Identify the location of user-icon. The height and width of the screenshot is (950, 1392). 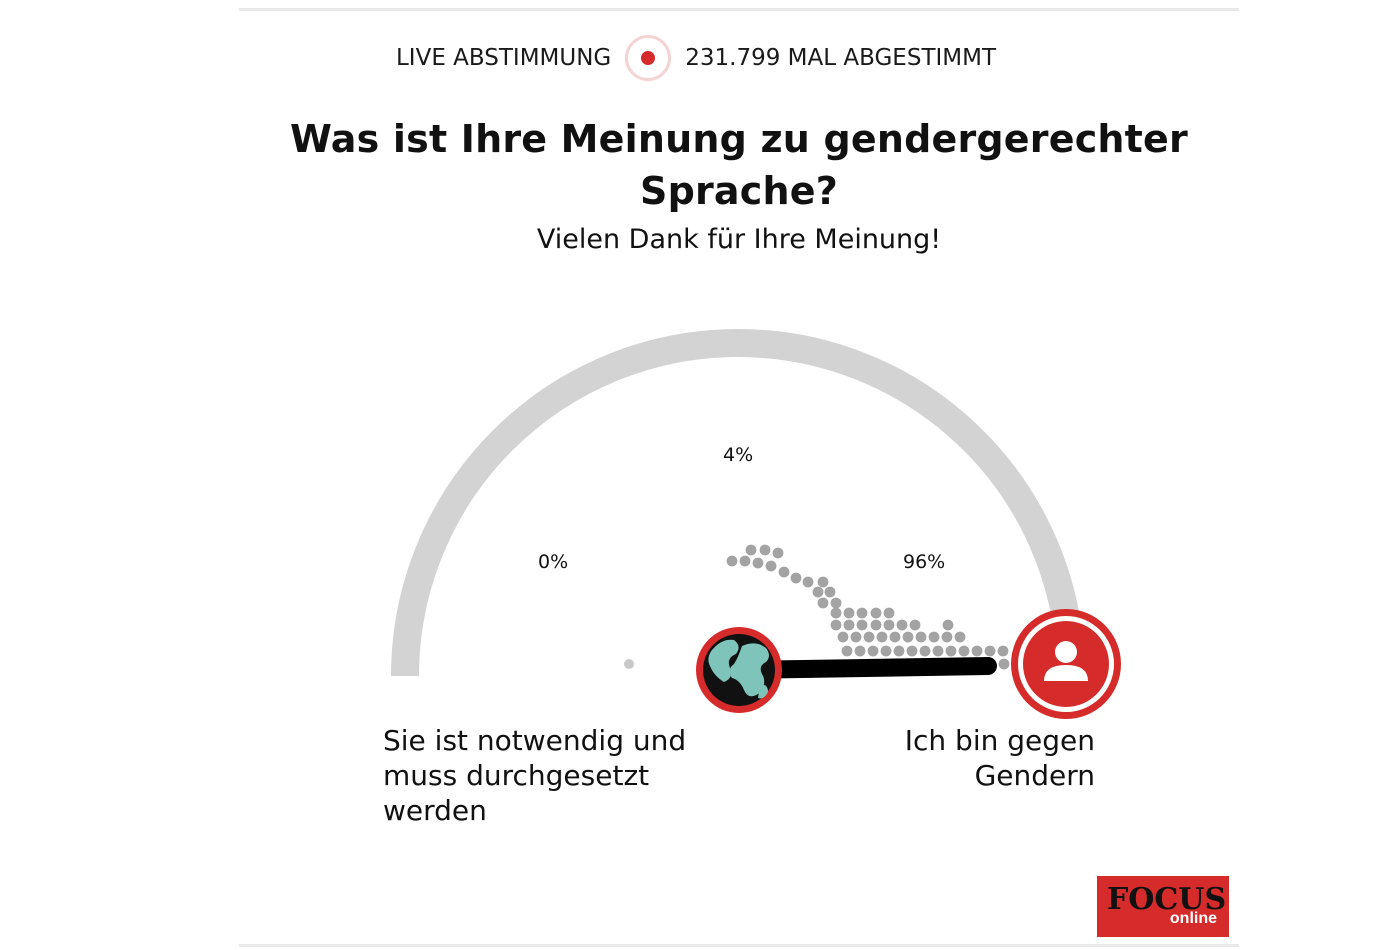
(1066, 664).